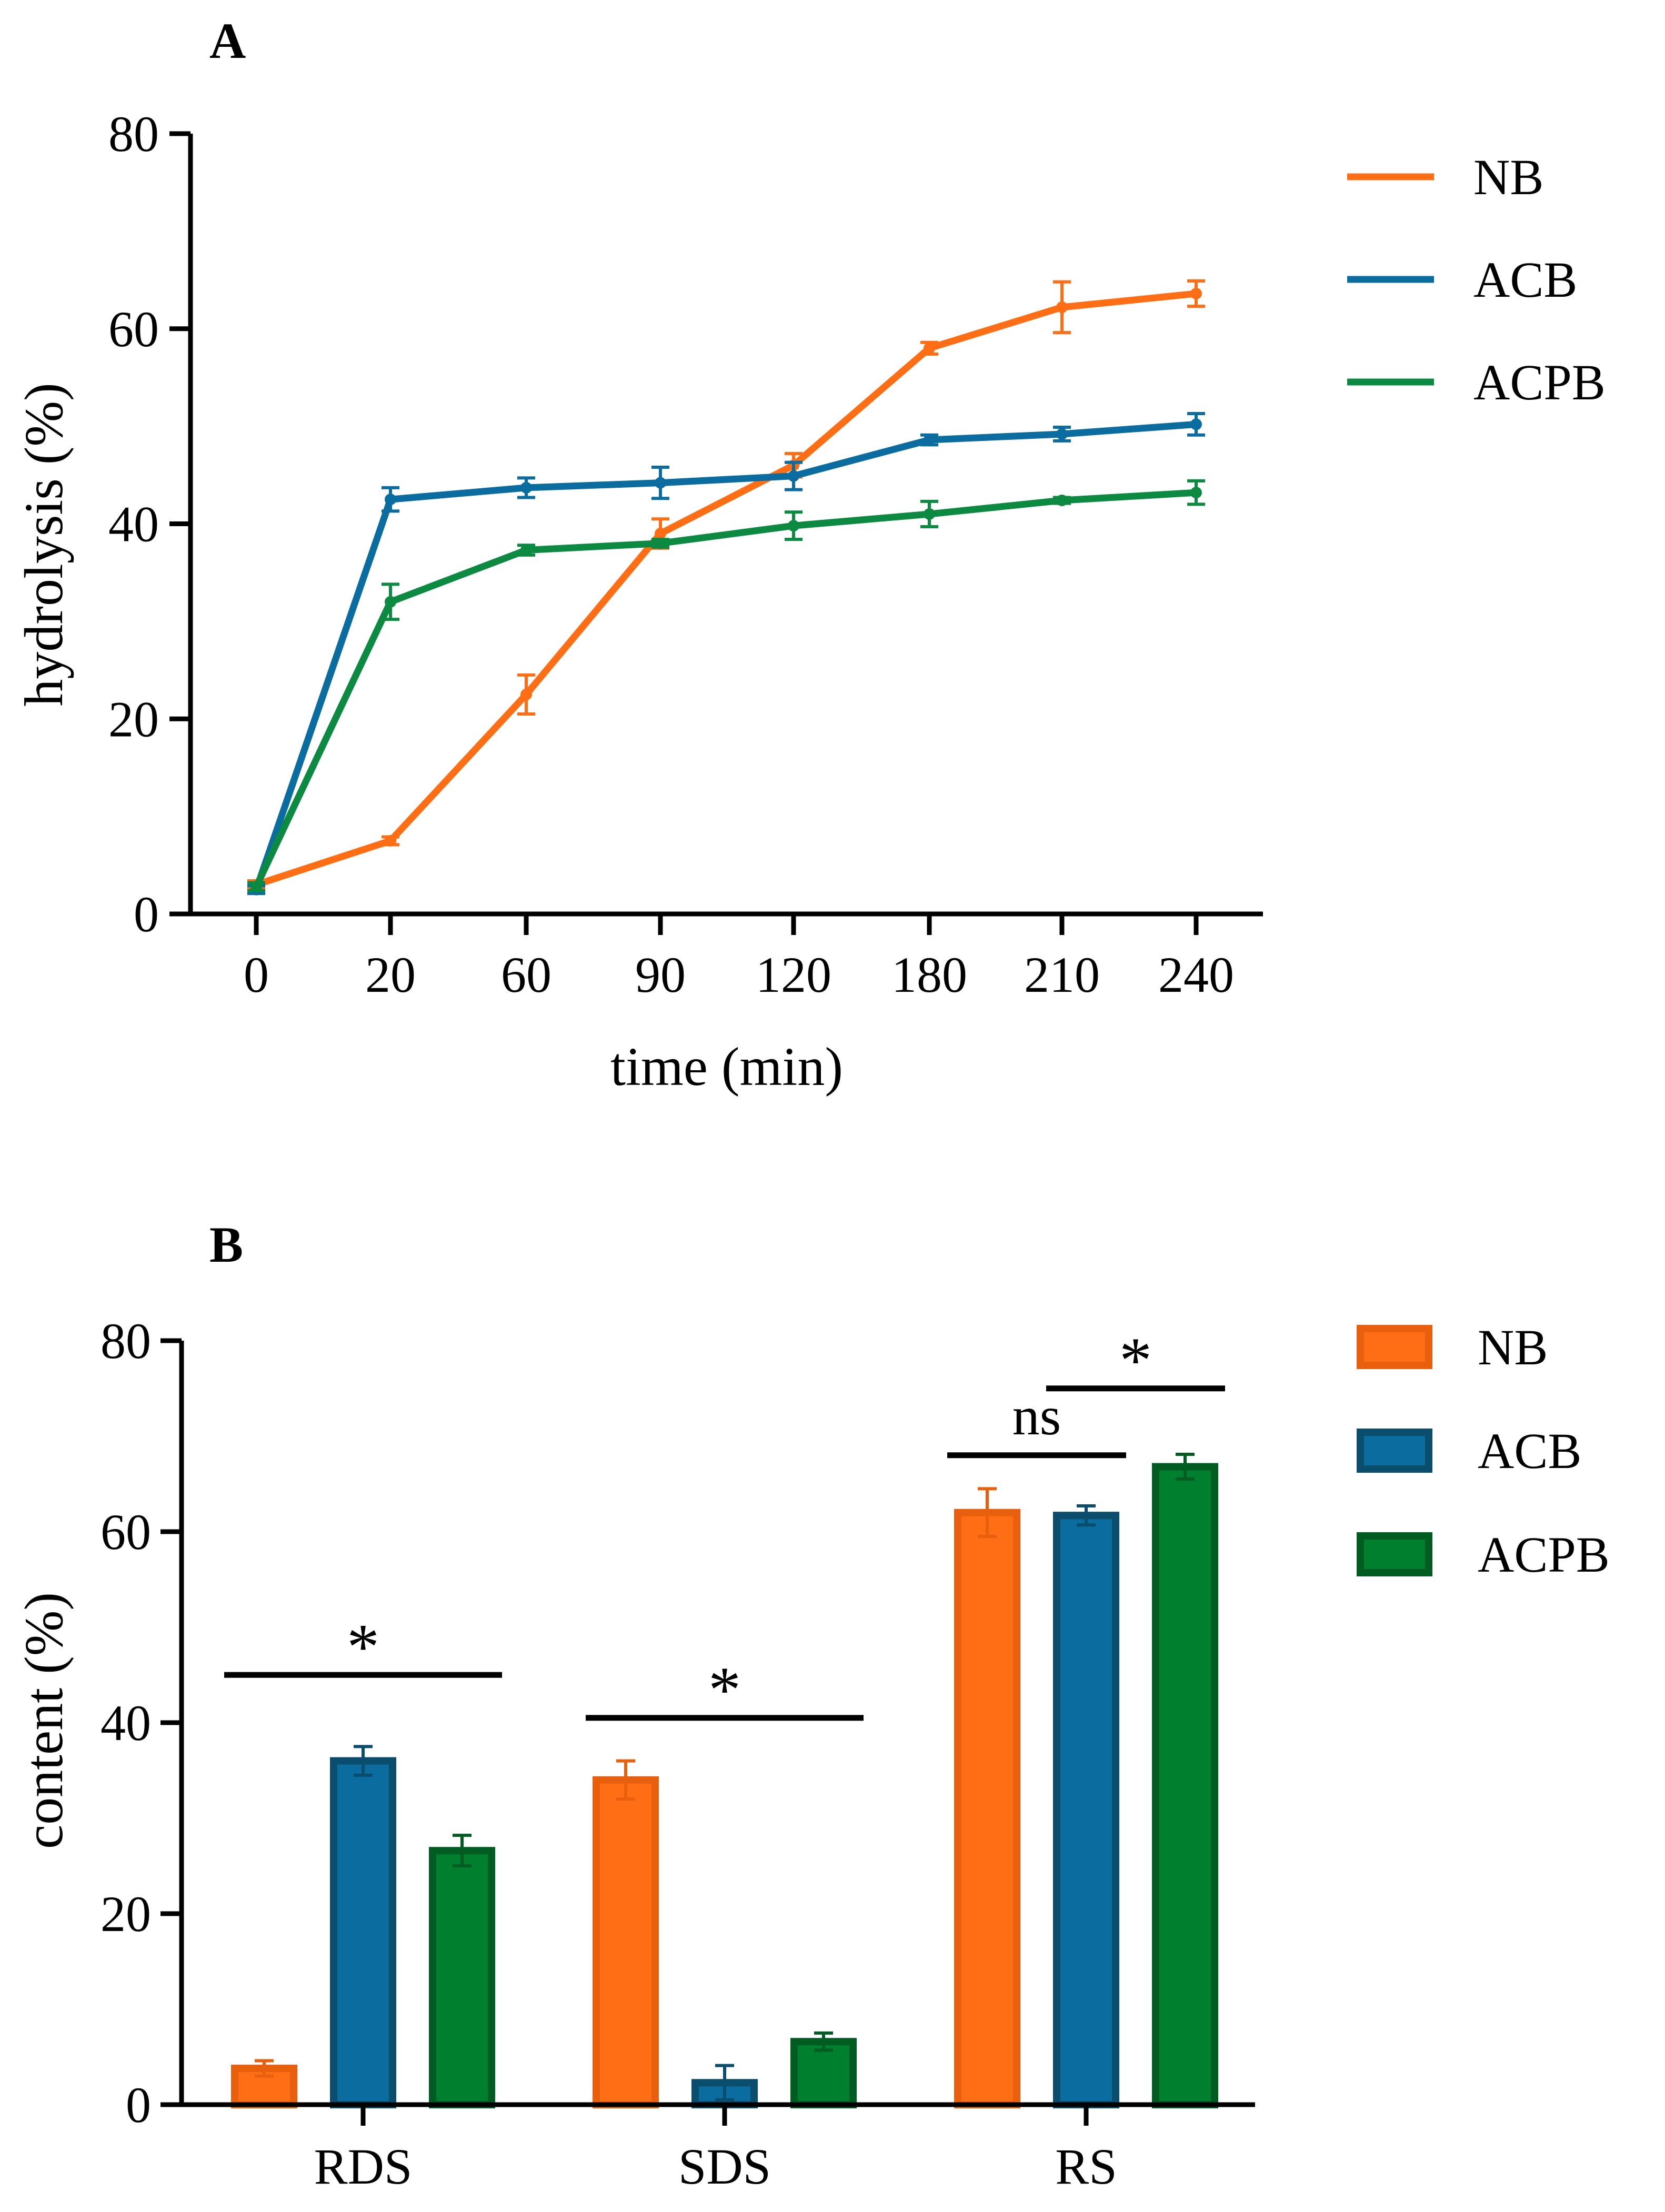 This screenshot has height=2212, width=1665. Describe the element at coordinates (724, 1806) in the screenshot. I see `bar-series-acb` at that location.